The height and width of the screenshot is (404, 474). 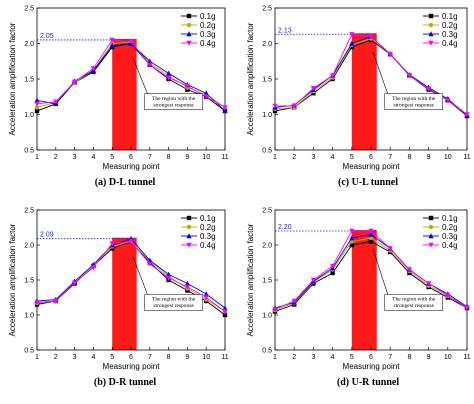 I want to click on annotation-arrow, so click(x=381, y=74).